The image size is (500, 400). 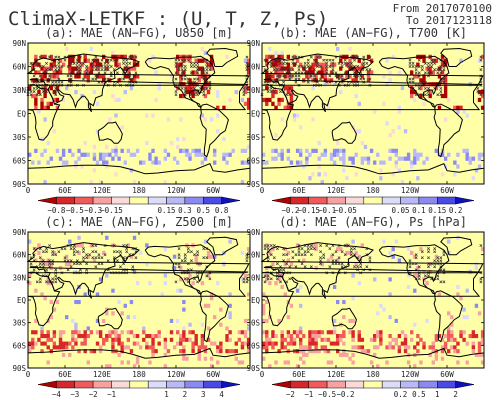 I want to click on colorbar-label: 0.15, so click(x=167, y=210).